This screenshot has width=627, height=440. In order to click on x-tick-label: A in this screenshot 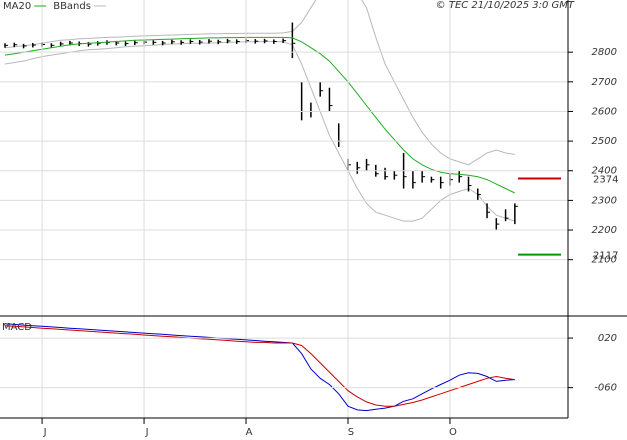, I will do `click(249, 432)`.